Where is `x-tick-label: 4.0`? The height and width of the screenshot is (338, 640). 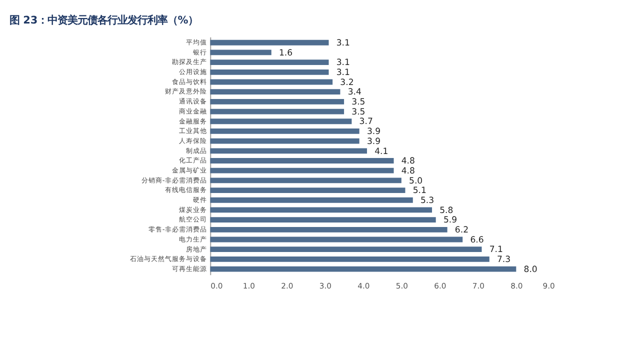 x-tick-label: 4.0 is located at coordinates (364, 285).